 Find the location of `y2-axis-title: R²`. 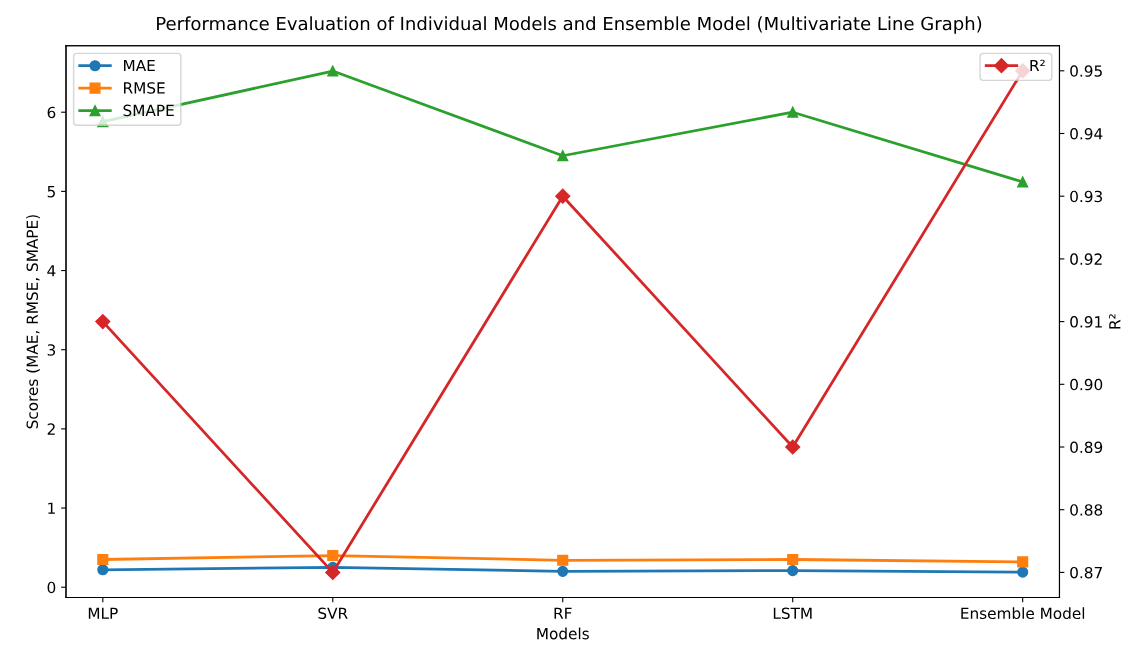

y2-axis-title: R² is located at coordinates (1115, 321).